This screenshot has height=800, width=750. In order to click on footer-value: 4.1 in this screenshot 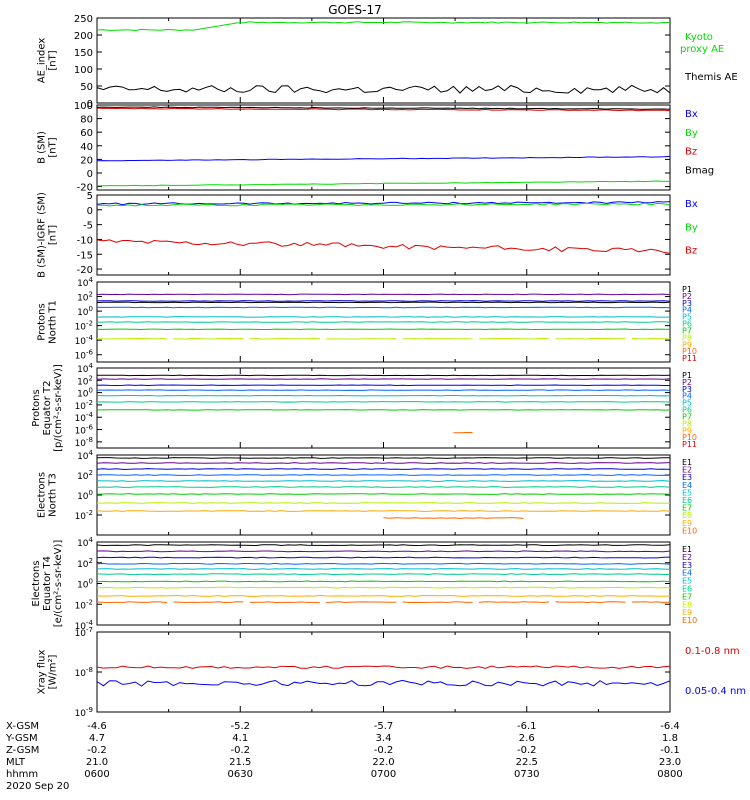, I will do `click(240, 738)`.